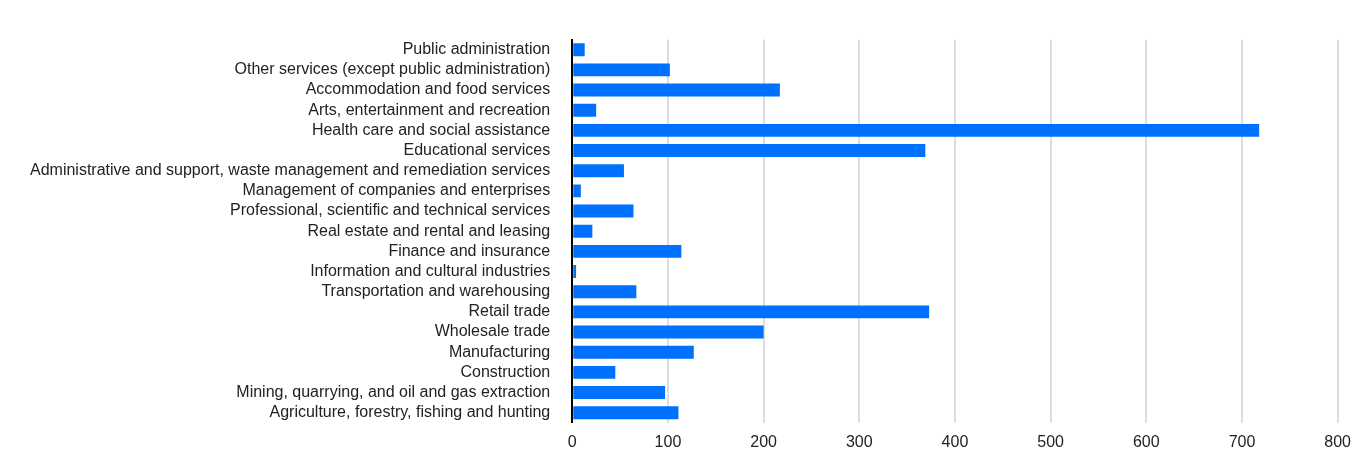 This screenshot has height=470, width=1369. What do you see at coordinates (668, 441) in the screenshot?
I see `x-tick-label: 100` at bounding box center [668, 441].